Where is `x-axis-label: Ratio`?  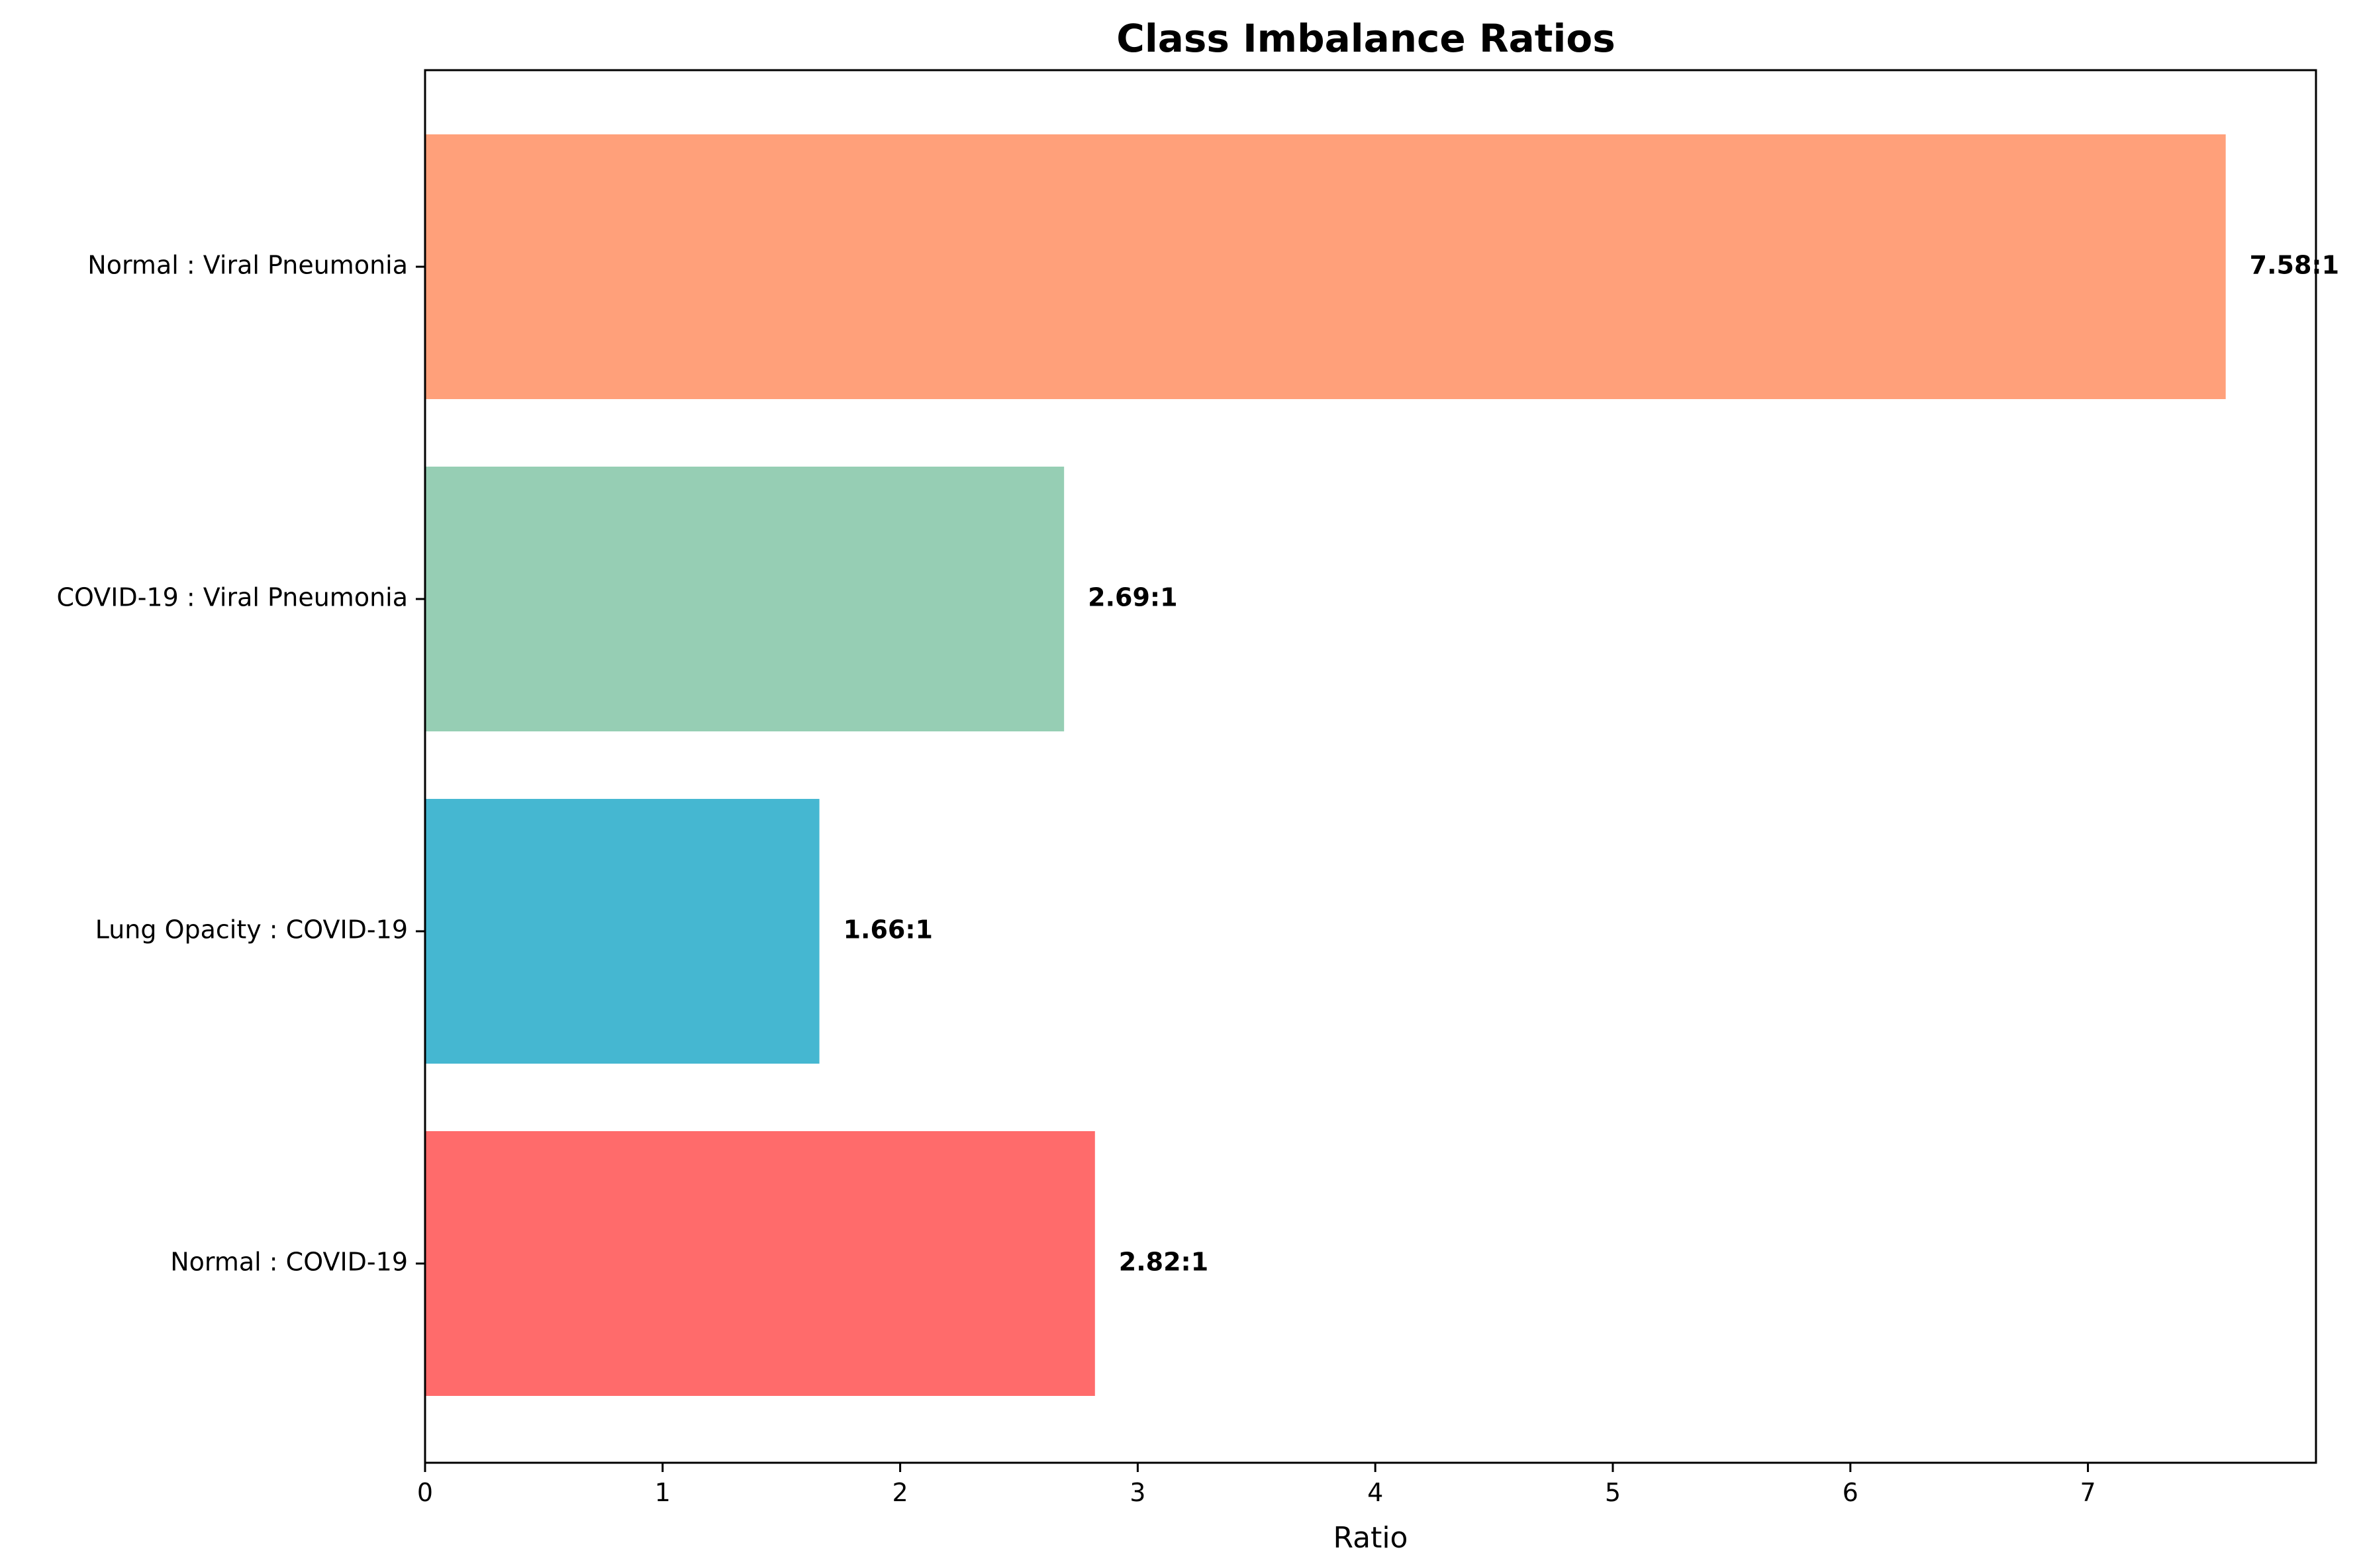 x-axis-label: Ratio is located at coordinates (1370, 1538).